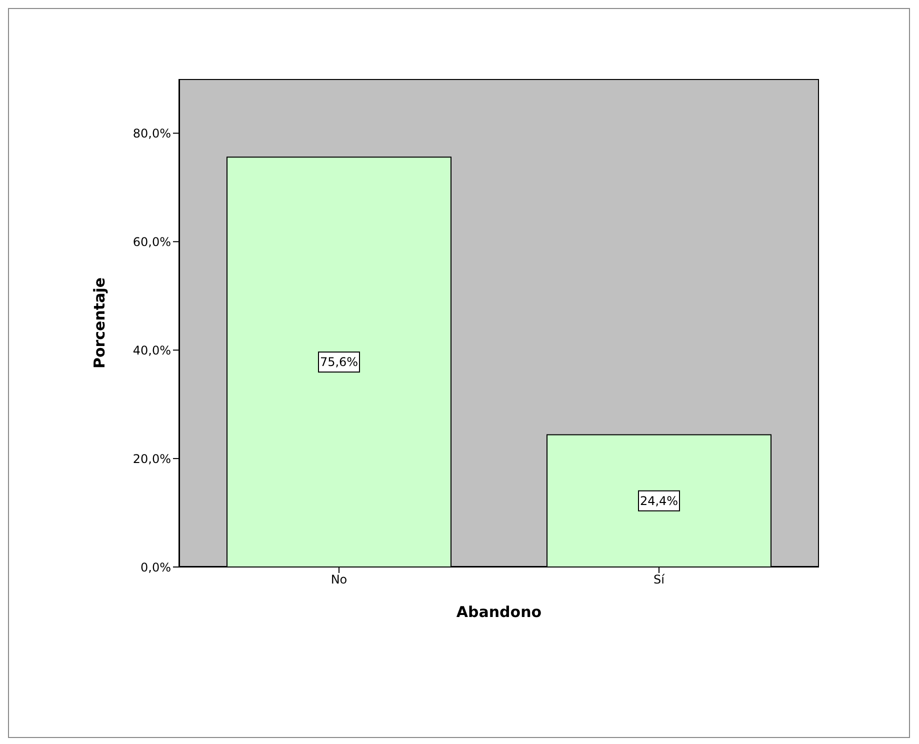 Image resolution: width=919 pixels, height=744 pixels. I want to click on x-tick-label: Sí, so click(660, 579).